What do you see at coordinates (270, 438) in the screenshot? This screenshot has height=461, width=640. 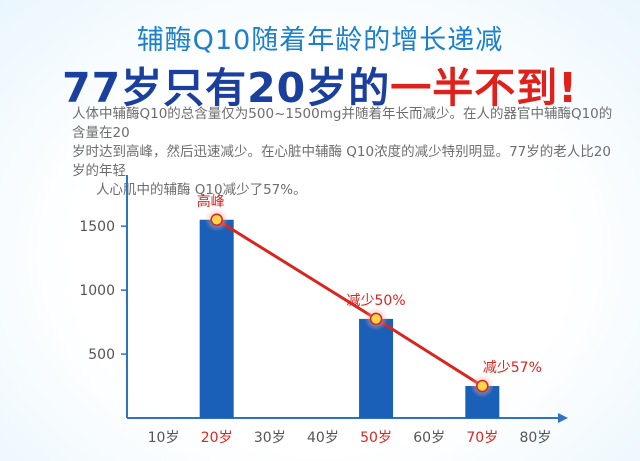 I see `x-tick-label: 30岁` at bounding box center [270, 438].